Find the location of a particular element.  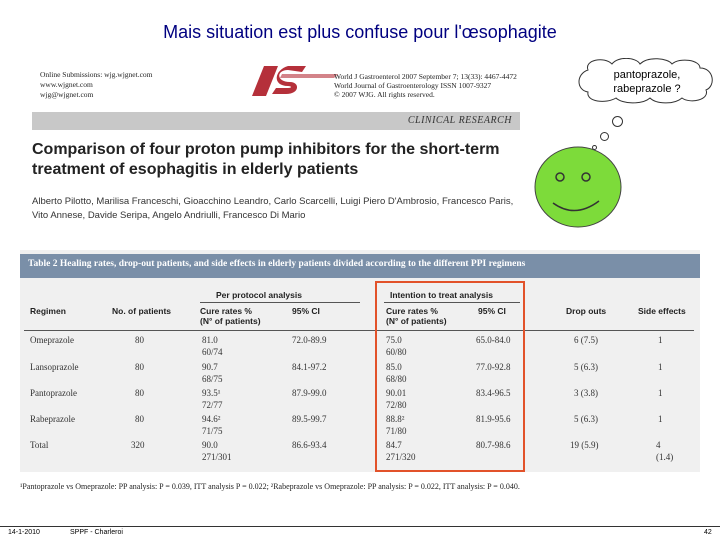

citation-line: © 2007 WJG. All rights reserved. is located at coordinates (384, 94).